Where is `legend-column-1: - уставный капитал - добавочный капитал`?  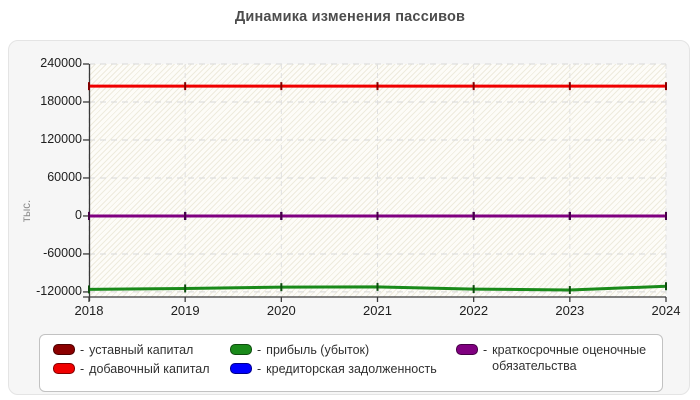
legend-column-1: - уставный капитал - добавочный капитал is located at coordinates (131, 361).